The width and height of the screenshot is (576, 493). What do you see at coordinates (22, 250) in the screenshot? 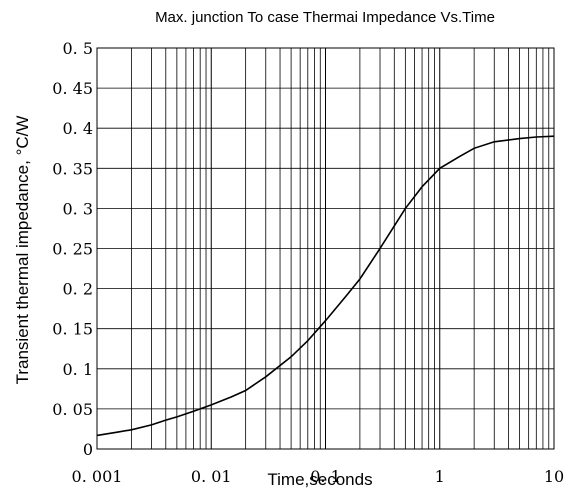
I see `y-axis-label: Transient thermal impedance, °C/W` at bounding box center [22, 250].